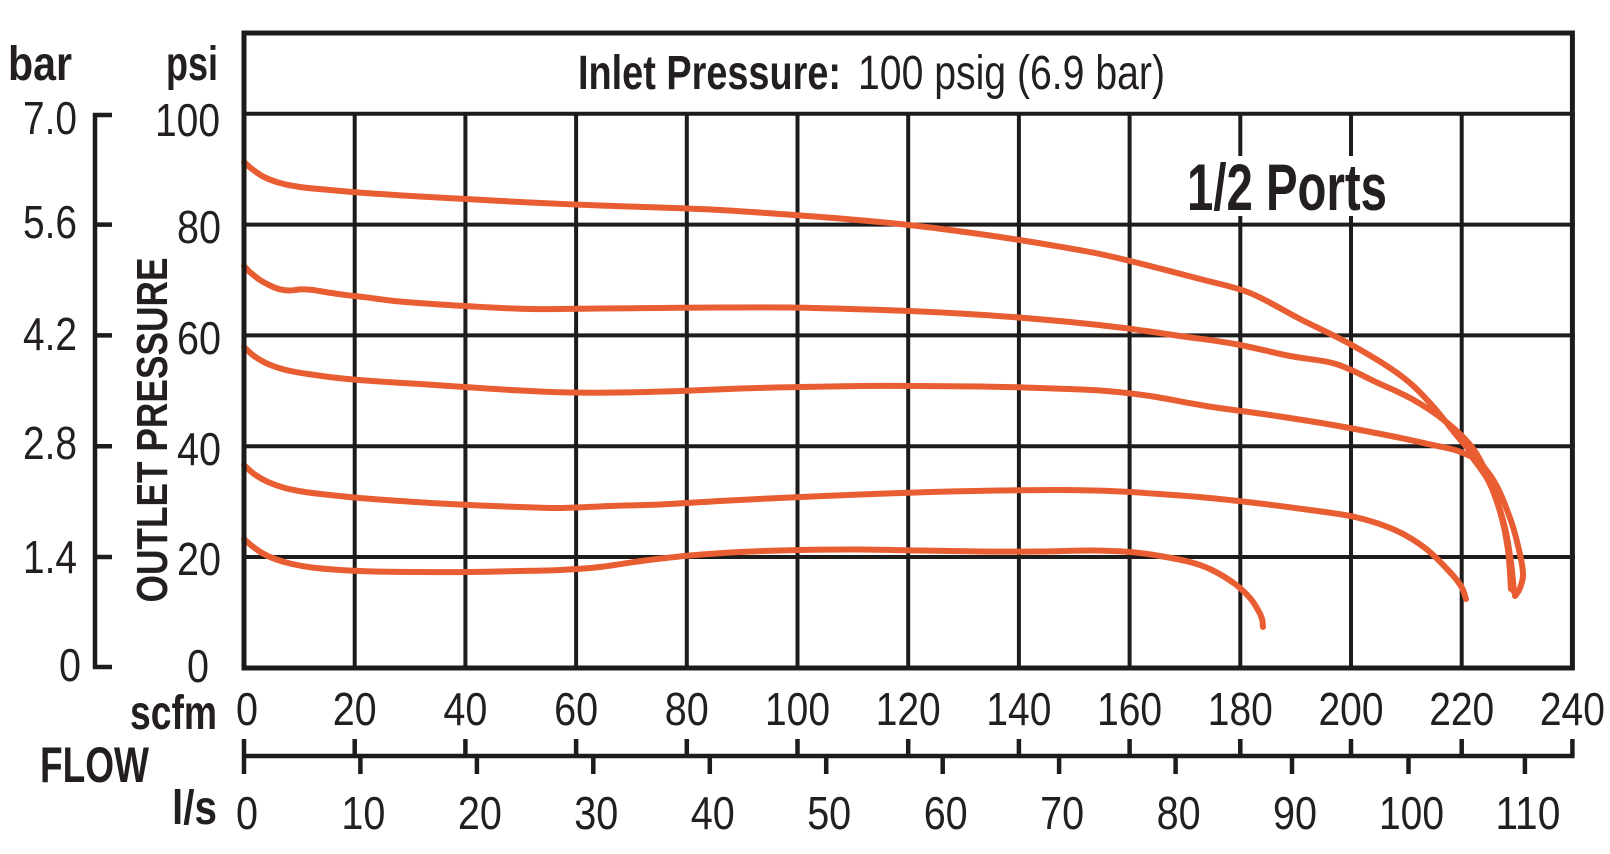 The height and width of the screenshot is (854, 1610). Describe the element at coordinates (1461, 709) in the screenshot. I see `svg-text: 220` at that location.